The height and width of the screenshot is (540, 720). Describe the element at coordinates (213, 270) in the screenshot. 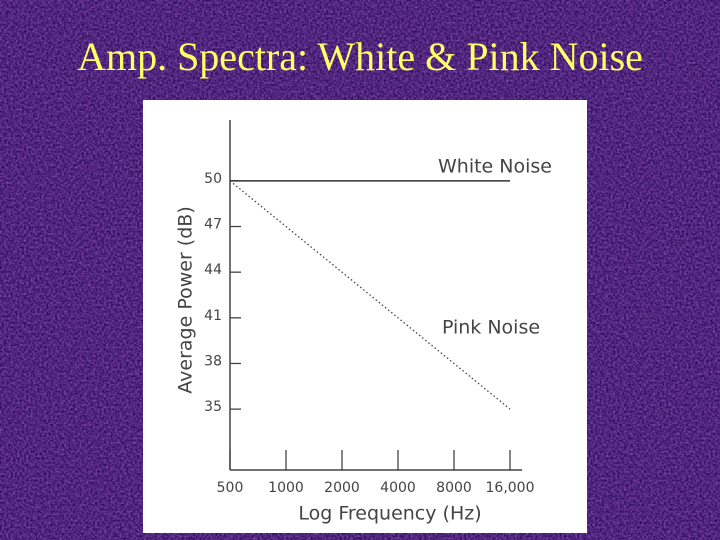

I see `y-tick-label: 44` at that location.